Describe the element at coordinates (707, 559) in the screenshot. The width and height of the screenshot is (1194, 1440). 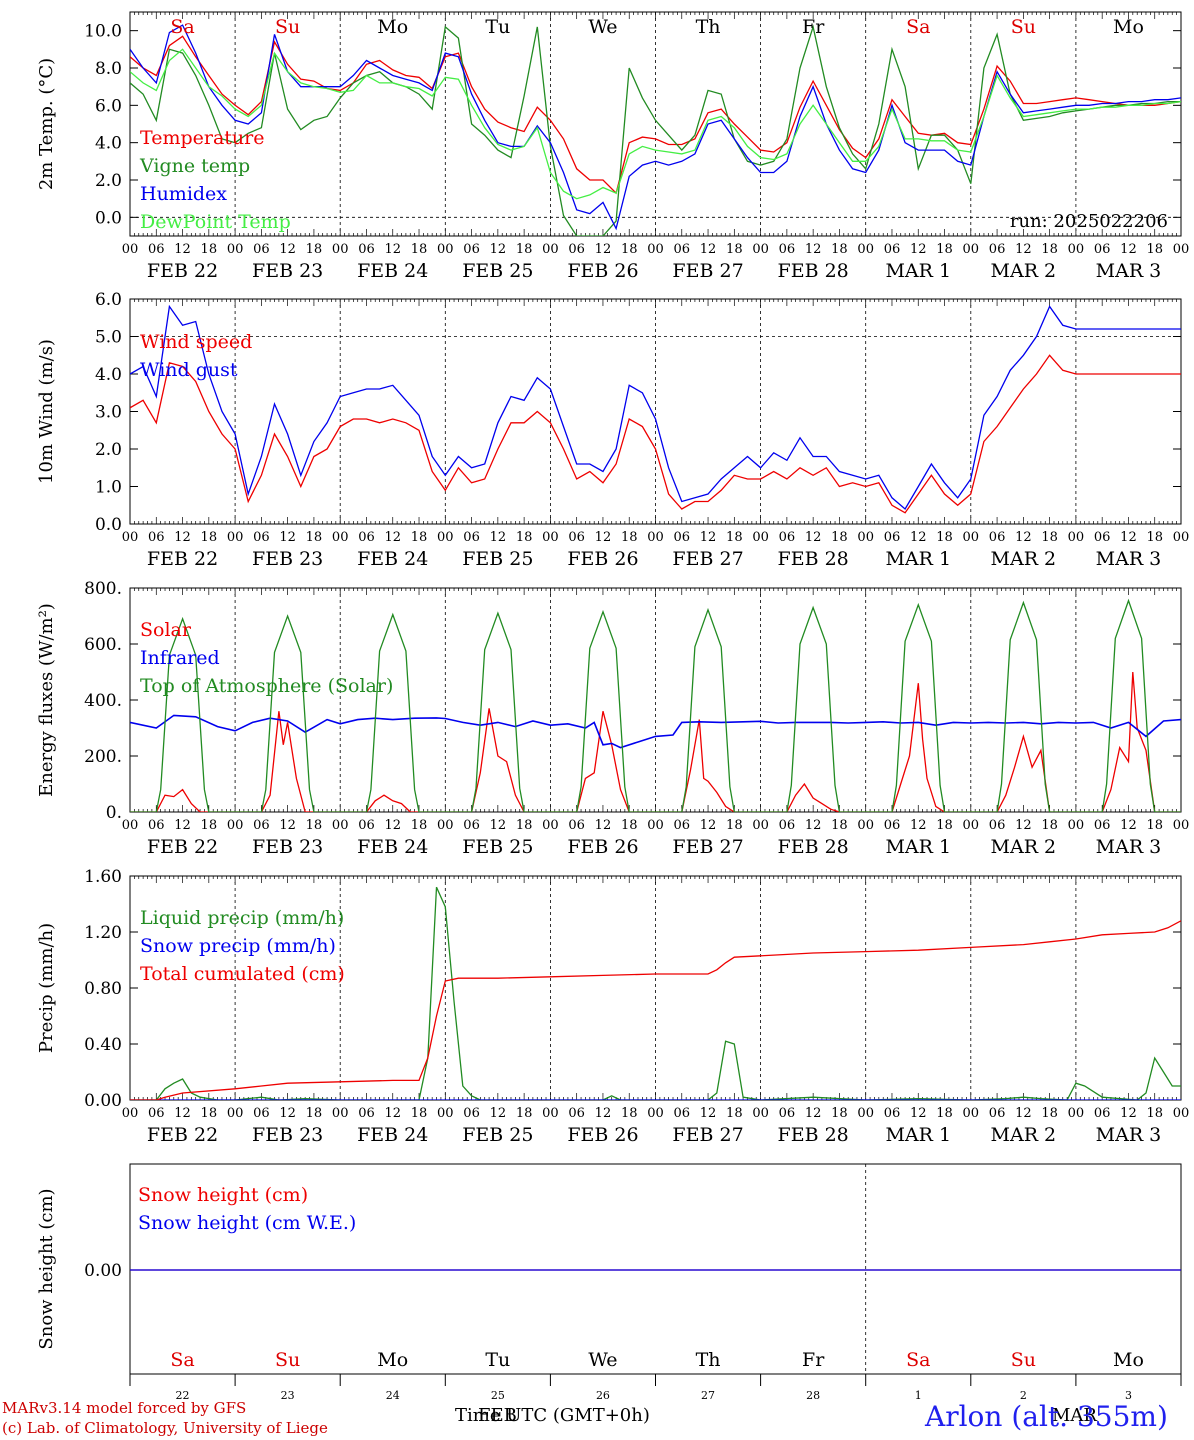
I see `date-label: FEB 27` at that location.